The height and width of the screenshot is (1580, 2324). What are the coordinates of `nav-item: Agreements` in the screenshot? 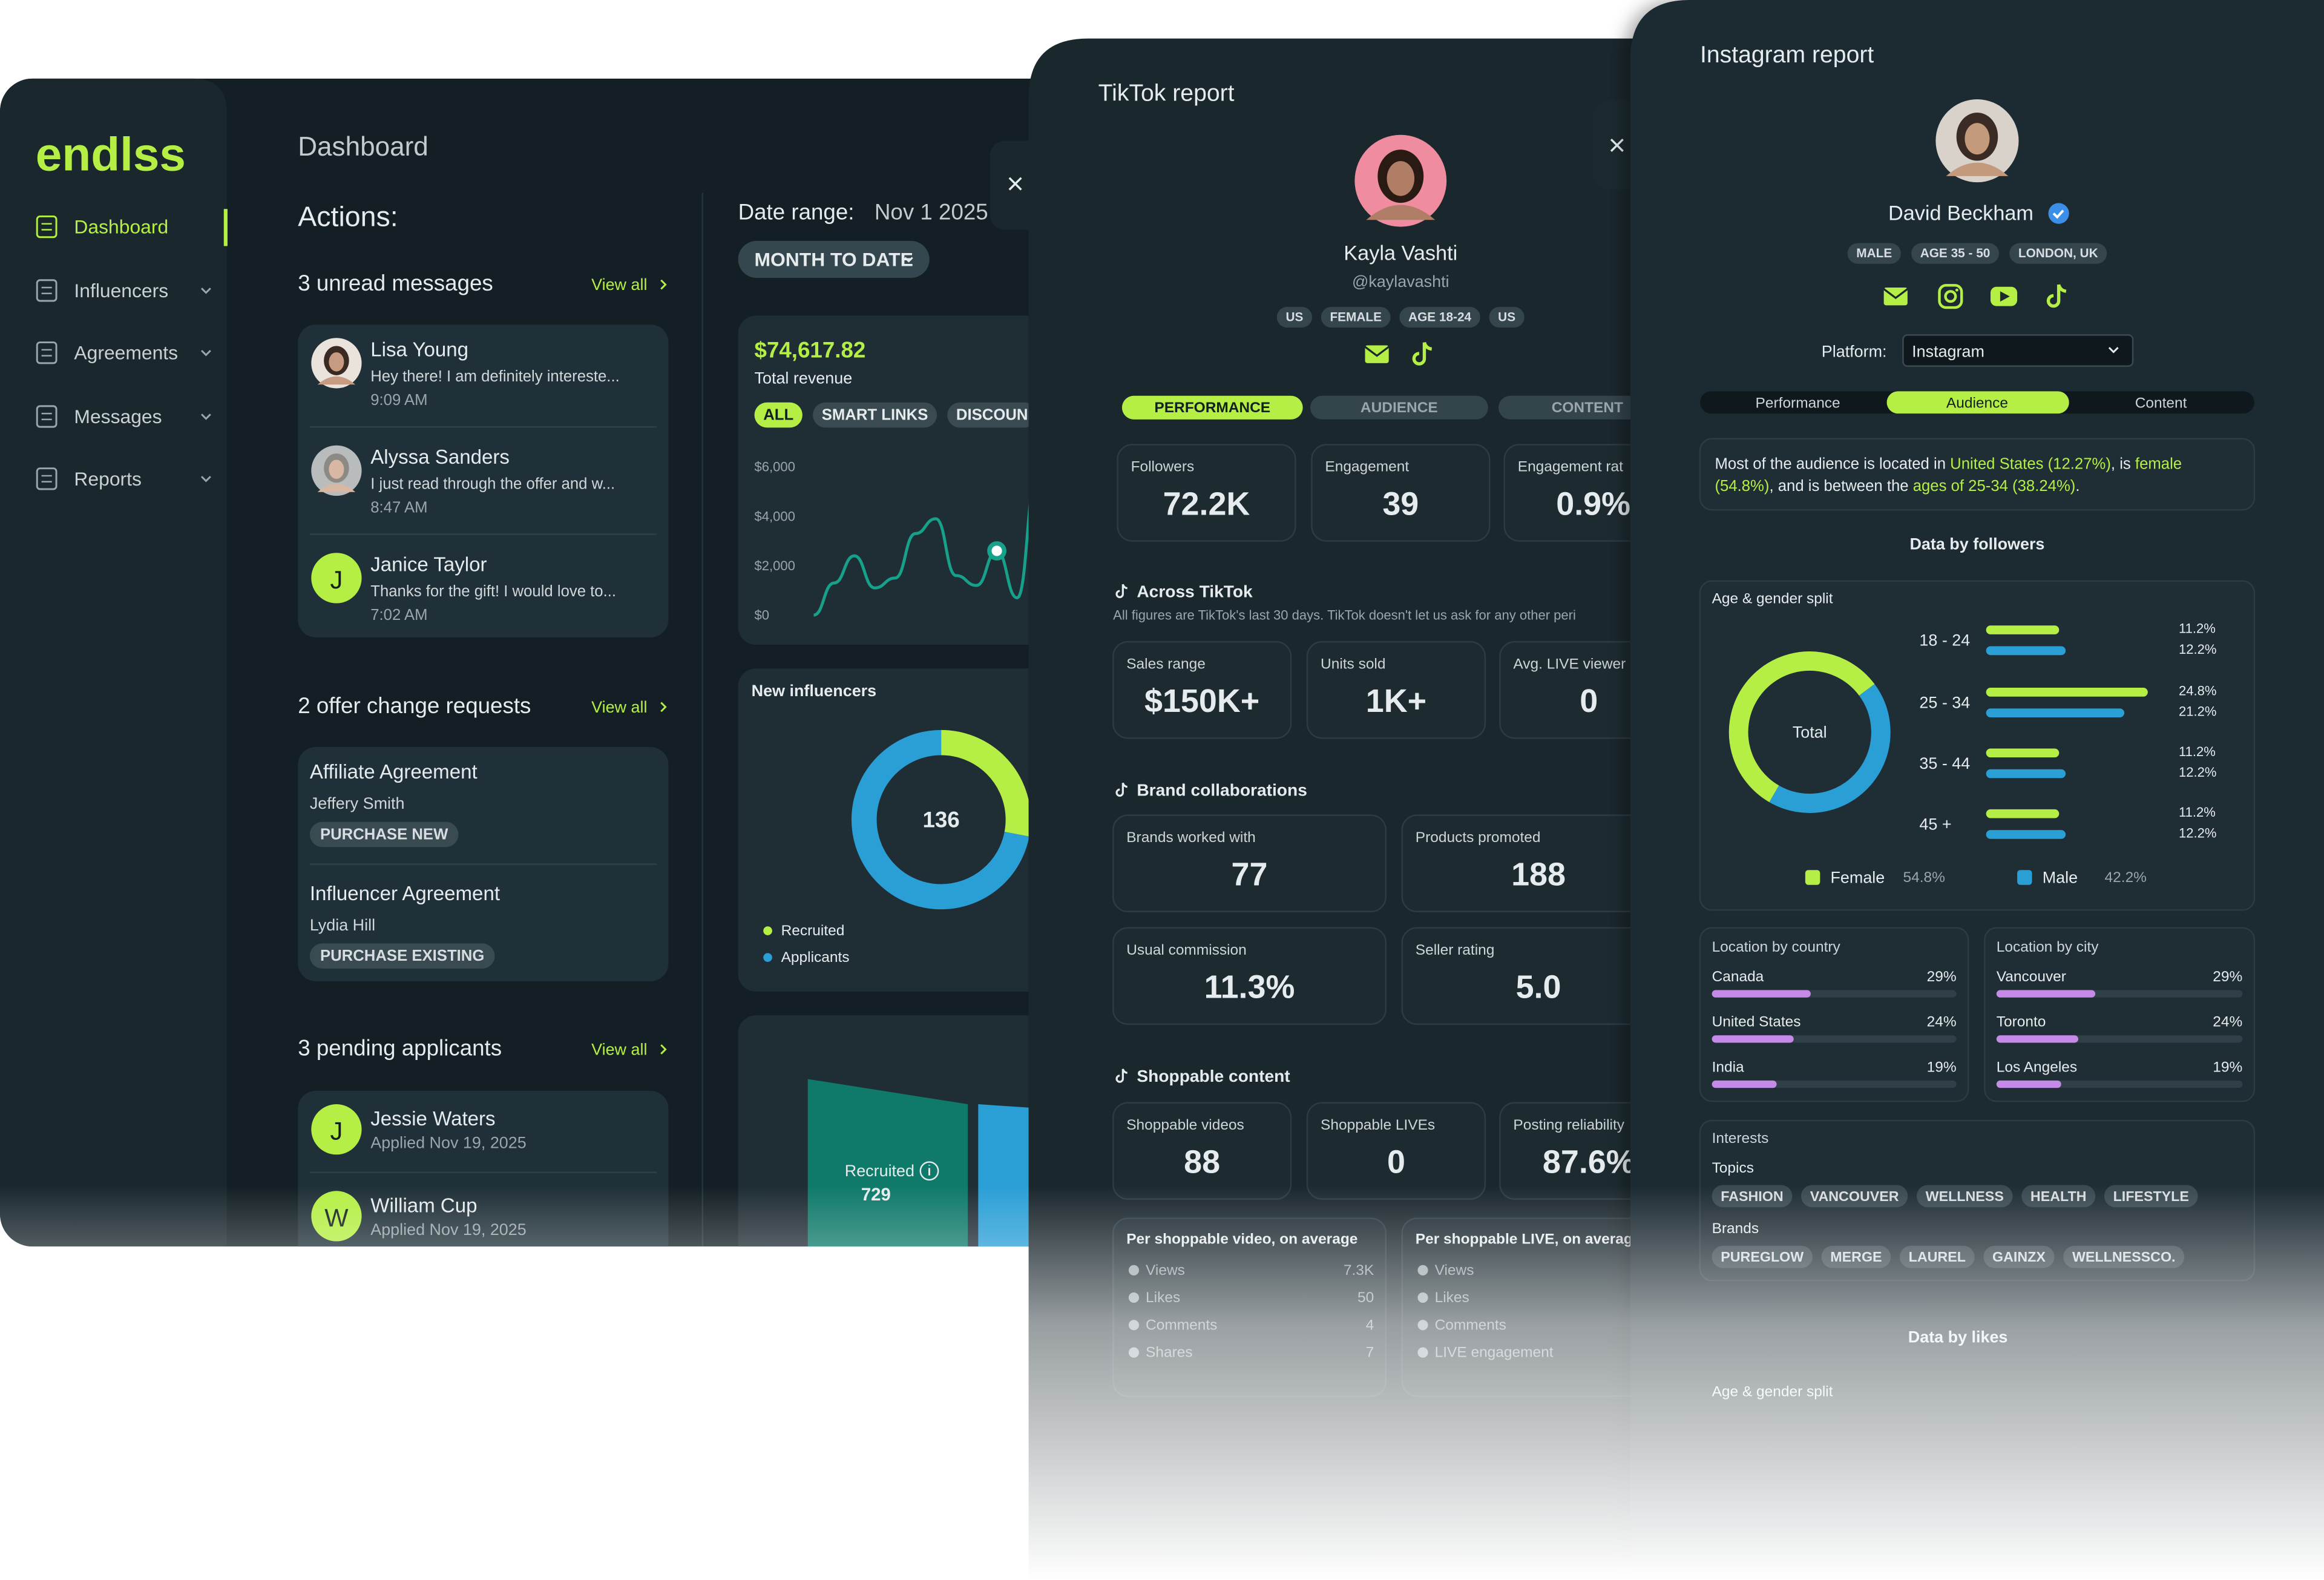 It's located at (123, 352).